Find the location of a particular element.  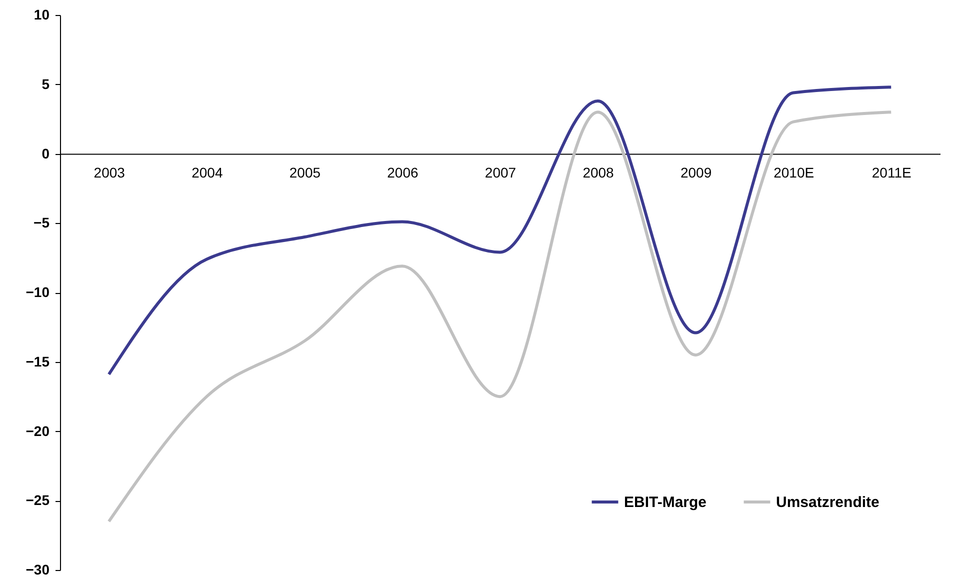

y-tick-label: −15 is located at coordinates (38, 361).